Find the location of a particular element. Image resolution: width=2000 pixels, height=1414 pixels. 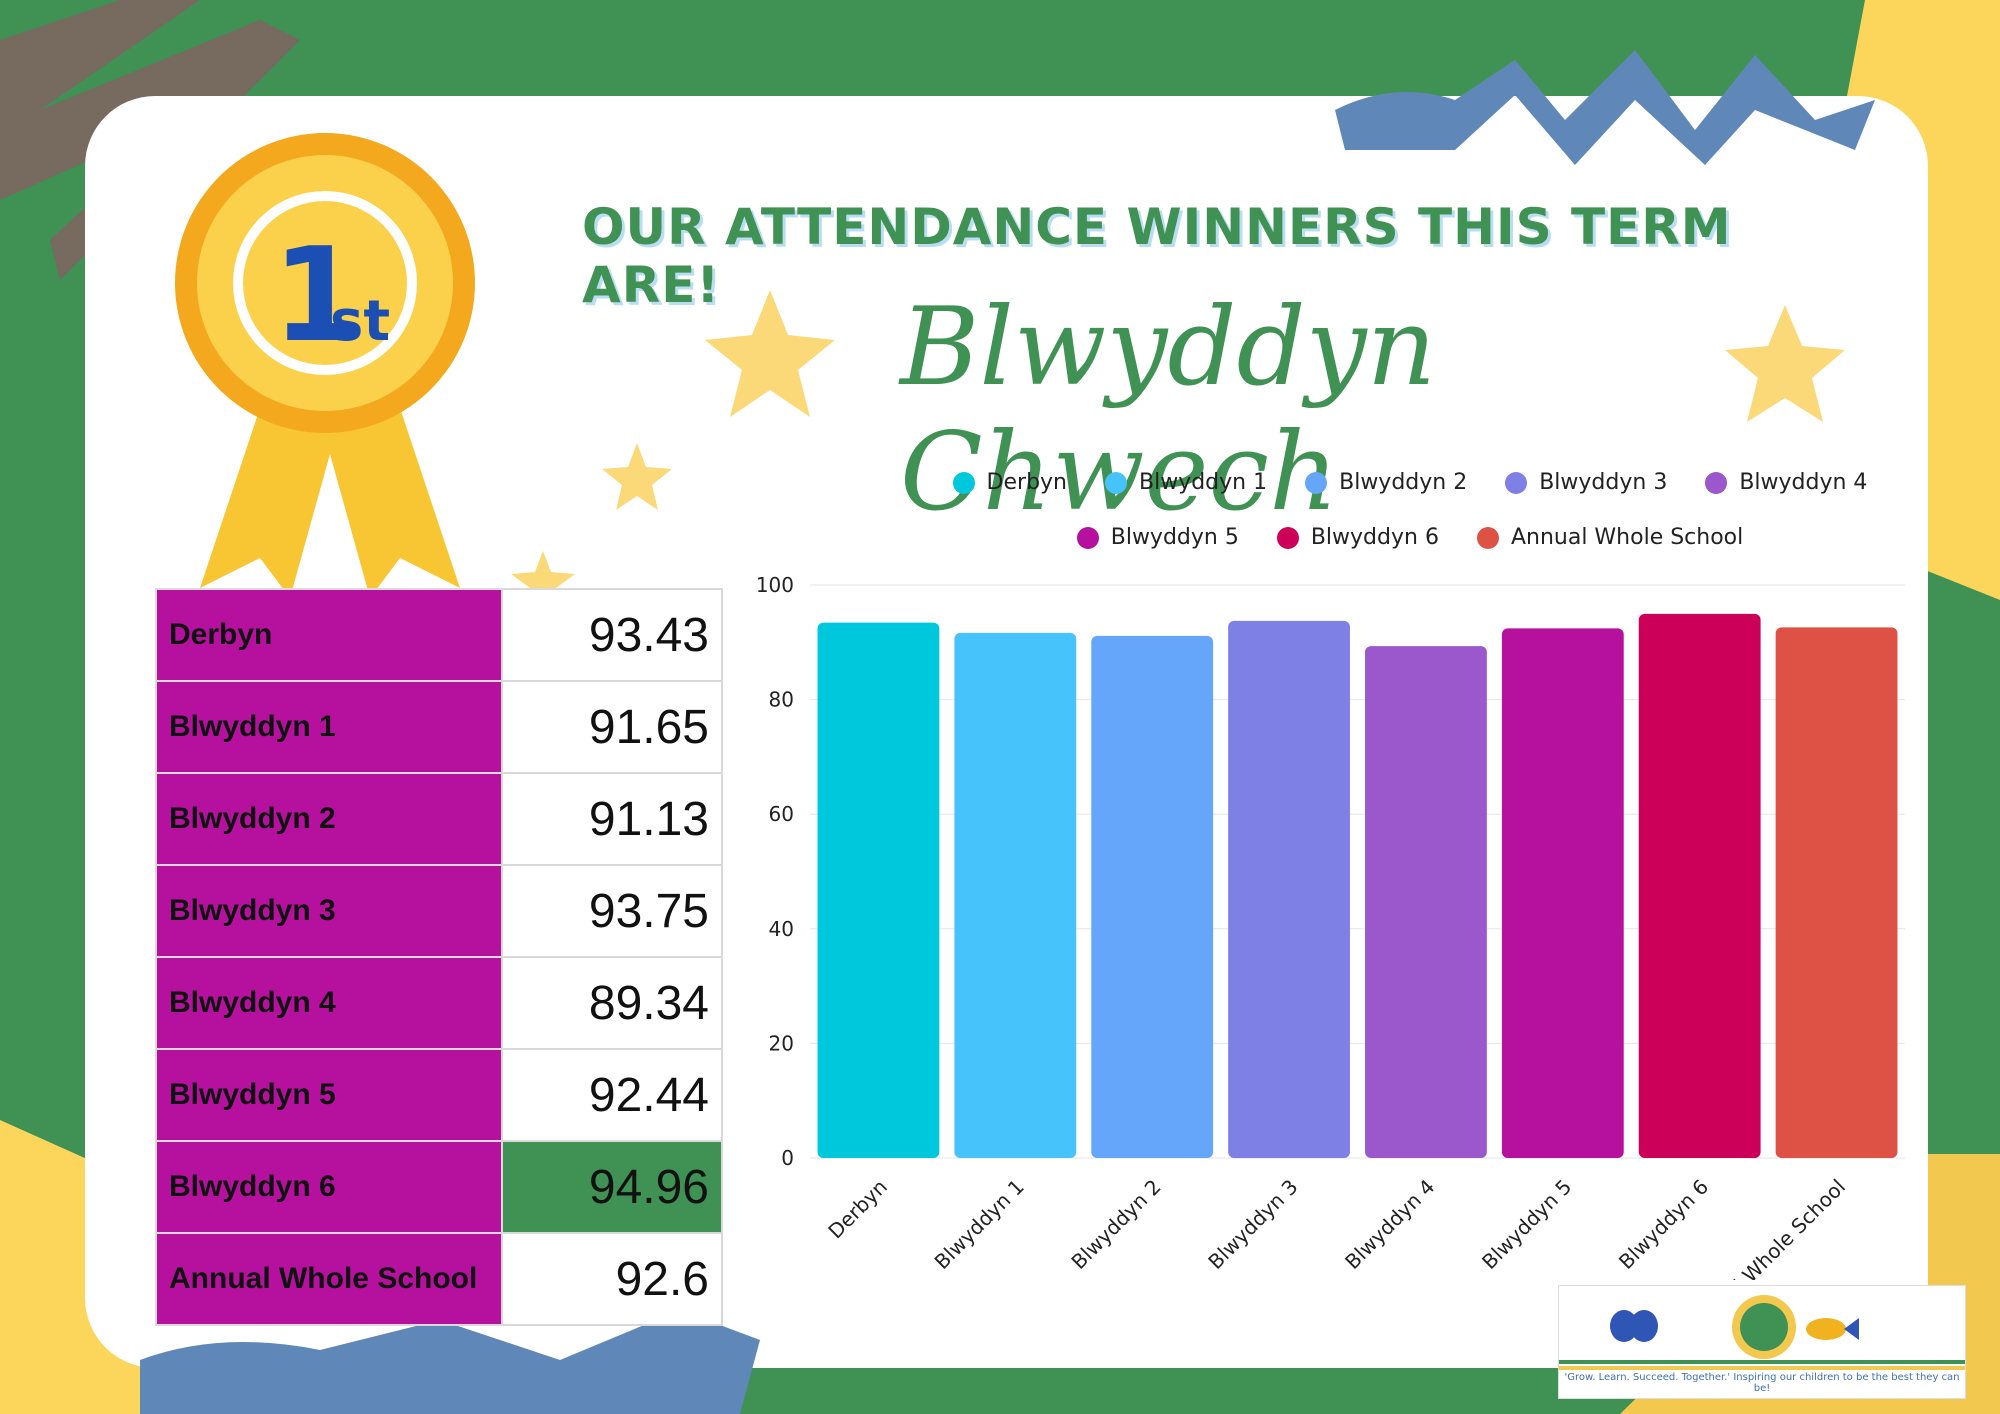

legend-label: Blwyddyn 1 is located at coordinates (1203, 482).